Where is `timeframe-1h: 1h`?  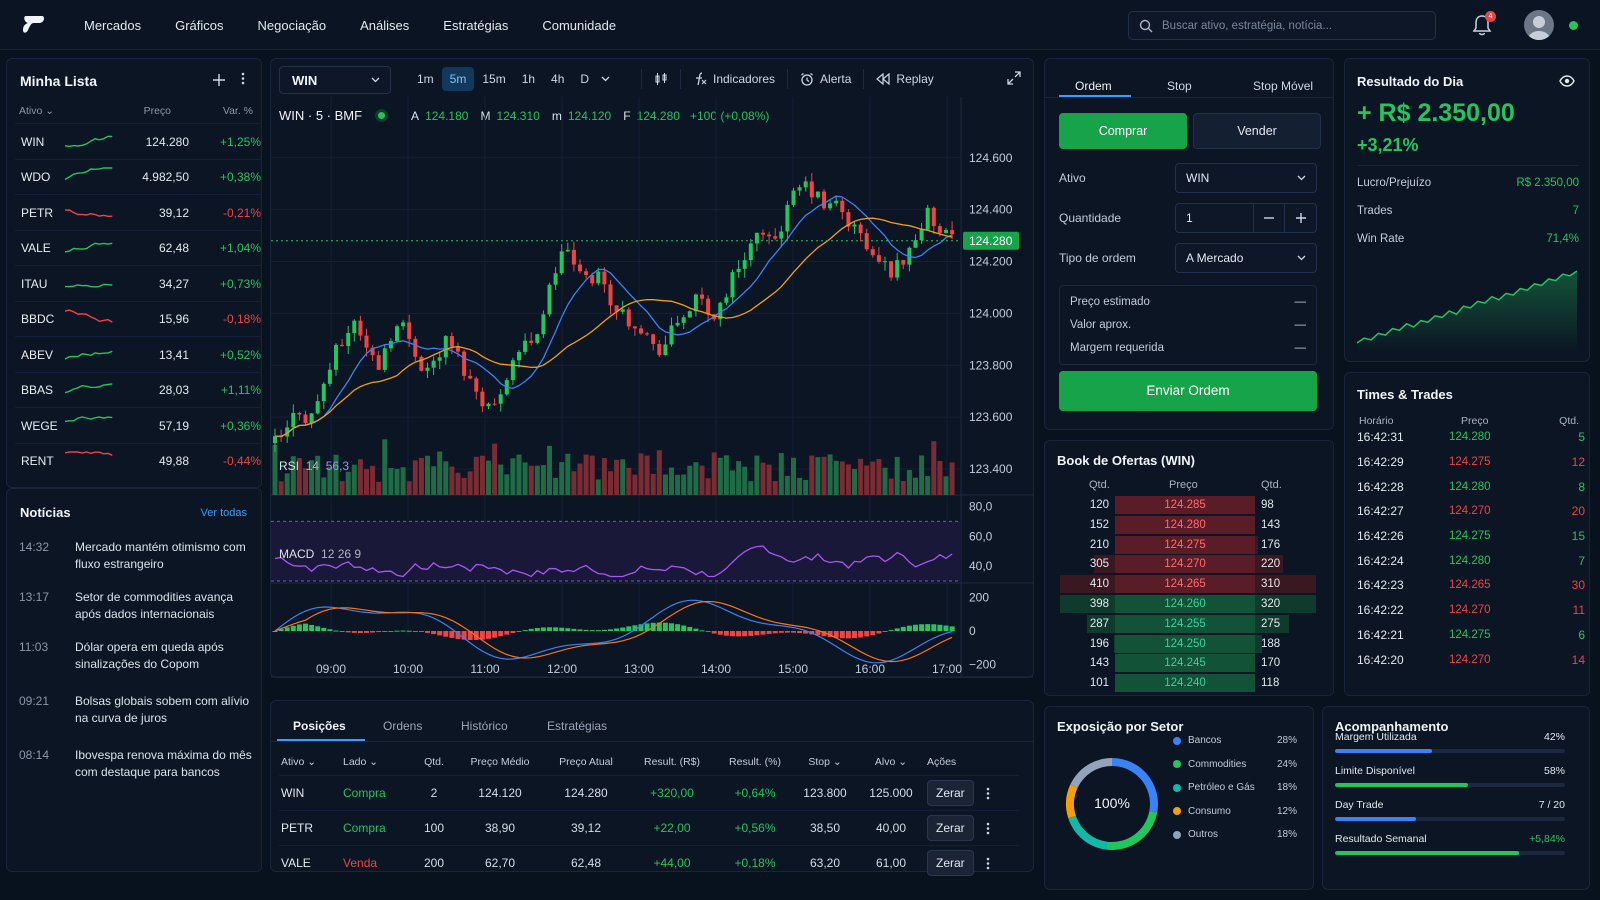 timeframe-1h: 1h is located at coordinates (528, 79).